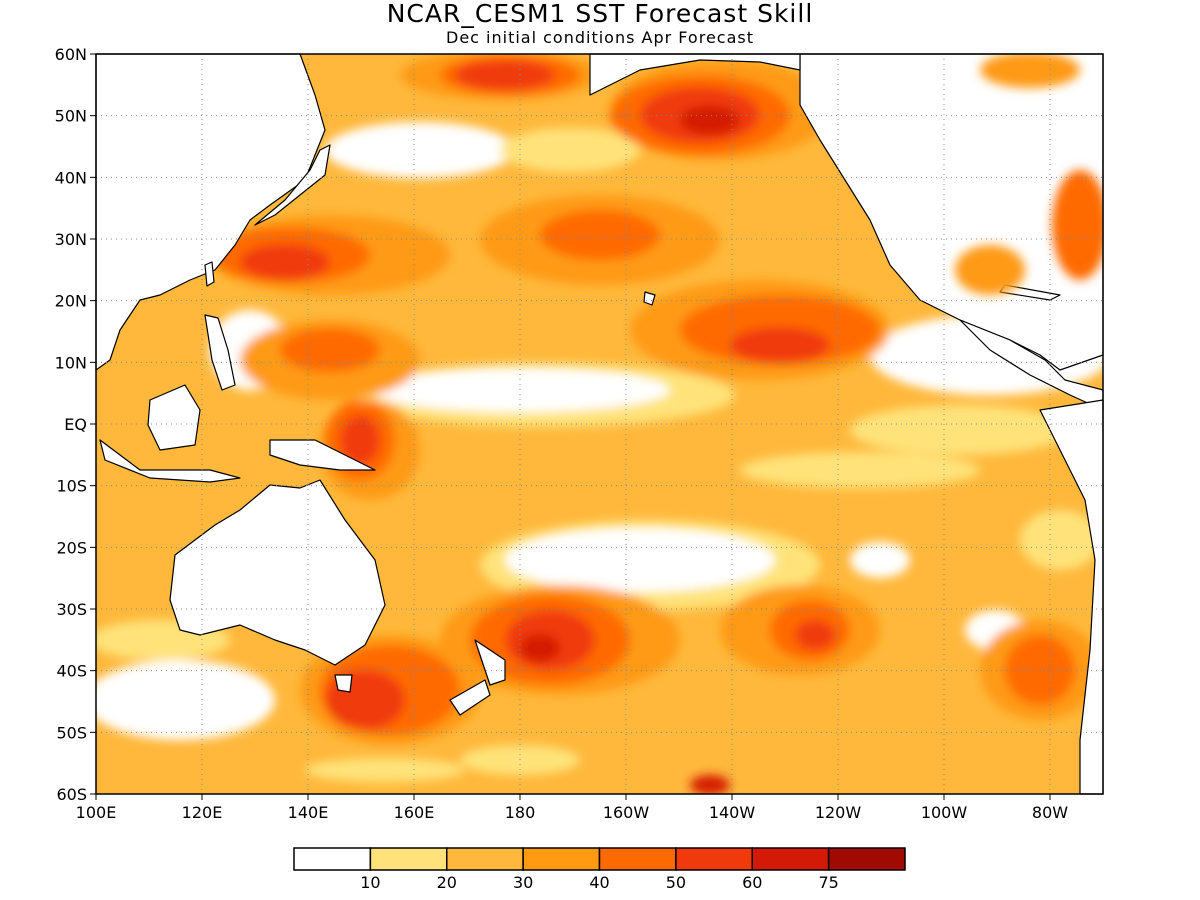  I want to click on lat-tick-label: 40S, so click(71, 671).